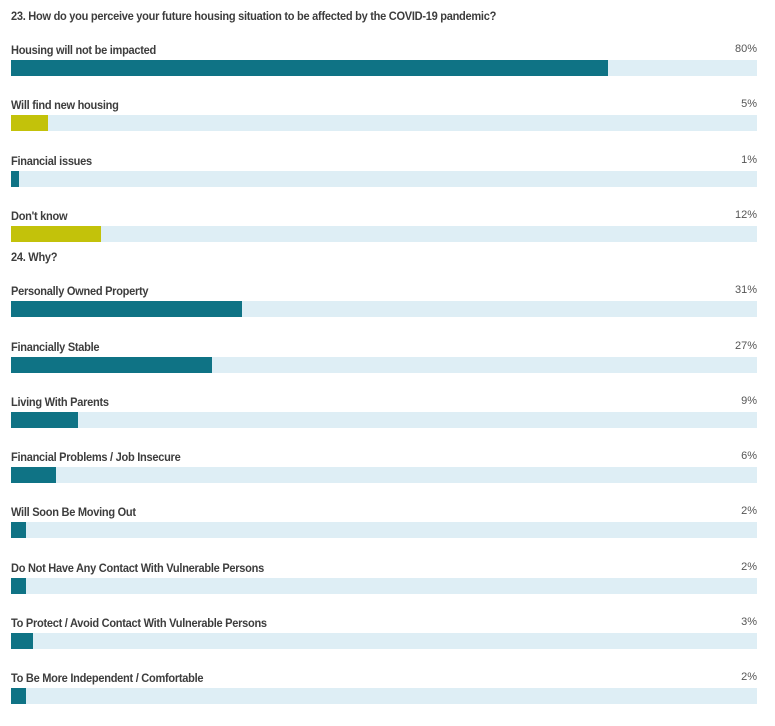 The image size is (775, 726). Describe the element at coordinates (745, 49) in the screenshot. I see `value-label: 80%` at that location.